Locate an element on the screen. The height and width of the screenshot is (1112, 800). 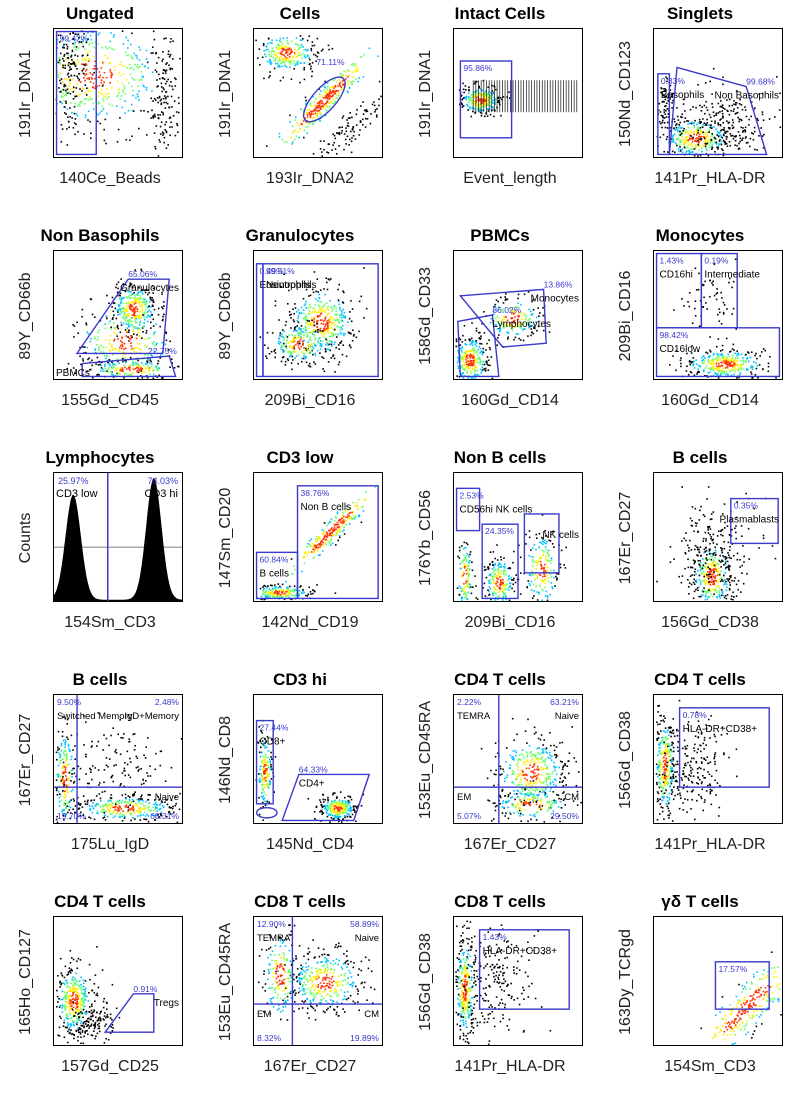
x-axis-label: 142Nd_CD19 is located at coordinates (310, 622).